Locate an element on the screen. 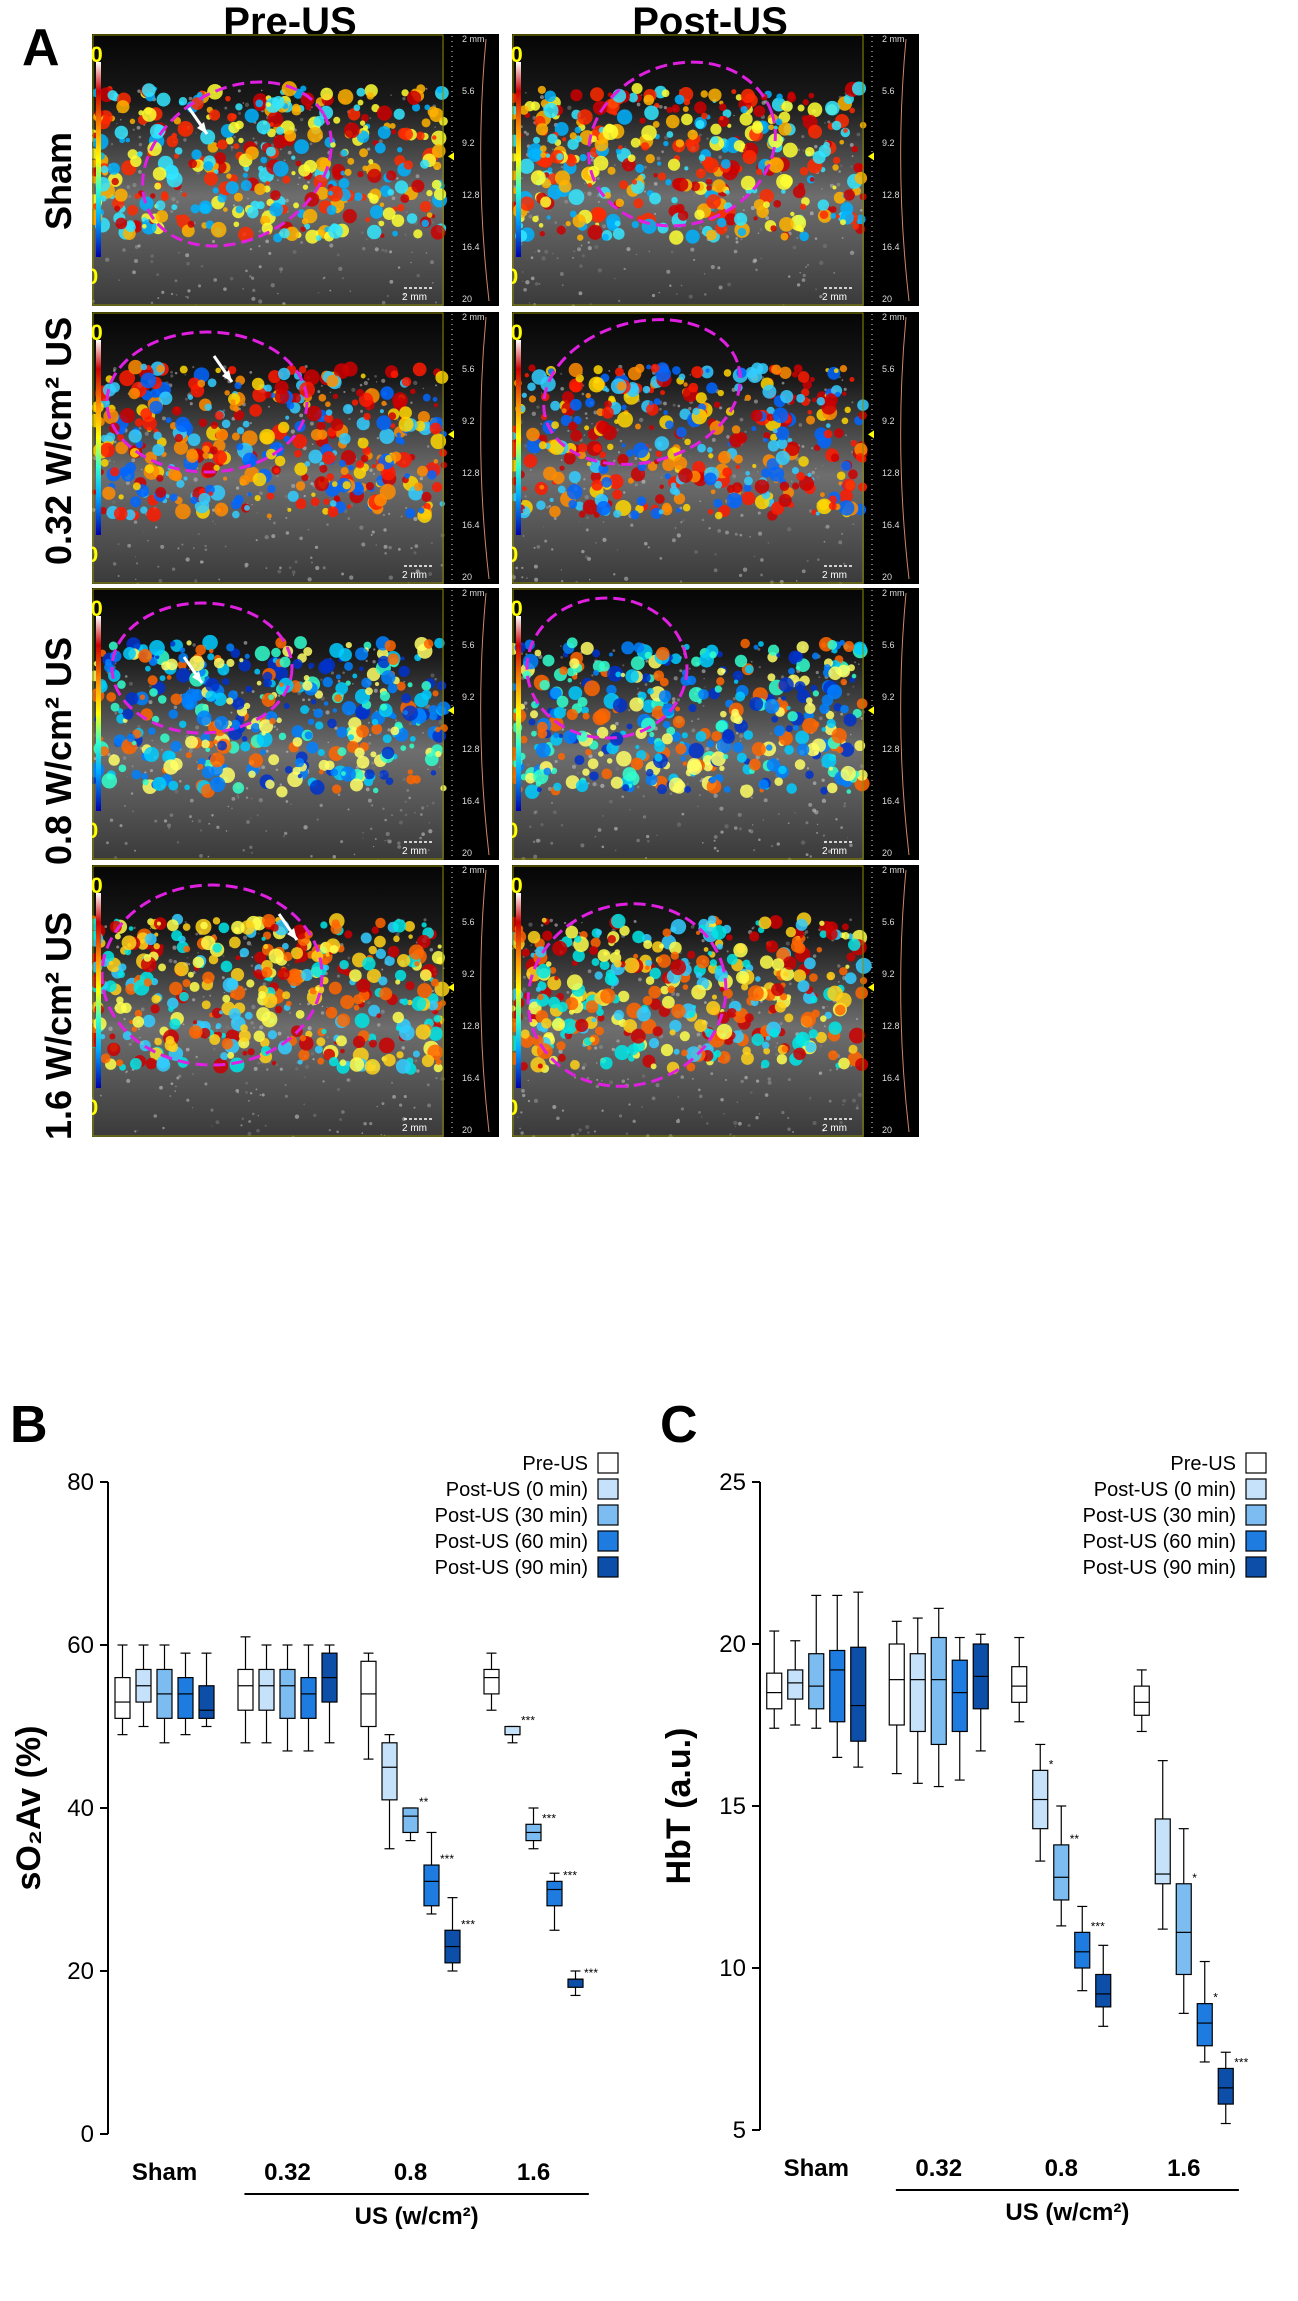 This screenshot has height=2301, width=1298. us-image-032-post: 100 0 2 mm 5.6 9.2 12.8 16.4 20 2 mm is located at coordinates (715, 448).